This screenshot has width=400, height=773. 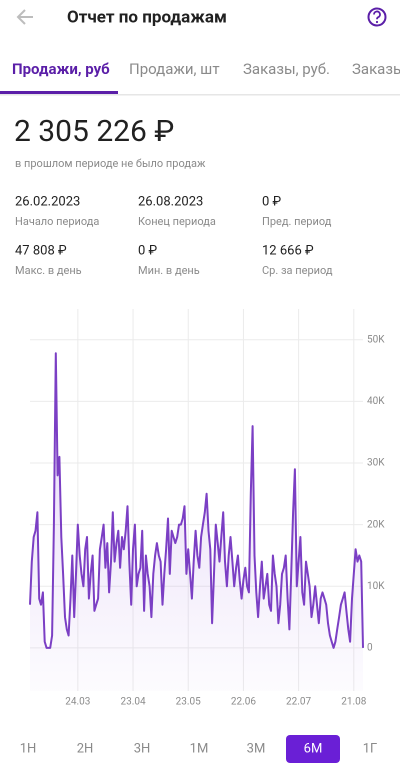 What do you see at coordinates (132, 702) in the screenshot?
I see `x-tick-label: 23.04` at bounding box center [132, 702].